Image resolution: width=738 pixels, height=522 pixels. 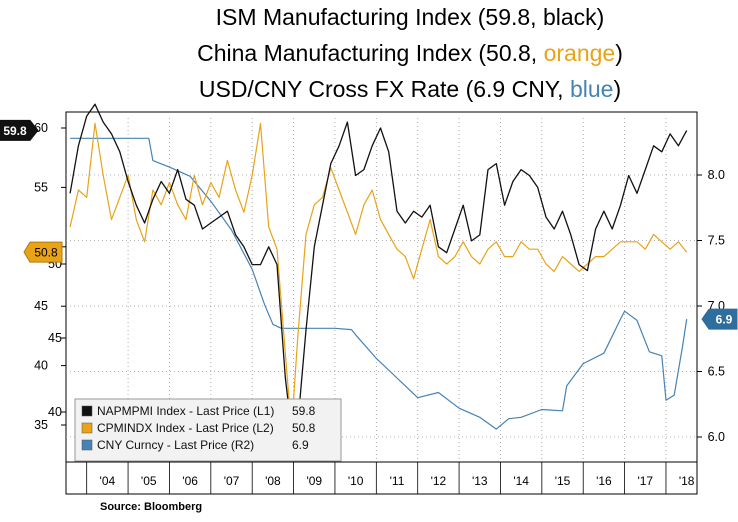 What do you see at coordinates (439, 481) in the screenshot?
I see `x-tick-label-12: '12` at bounding box center [439, 481].